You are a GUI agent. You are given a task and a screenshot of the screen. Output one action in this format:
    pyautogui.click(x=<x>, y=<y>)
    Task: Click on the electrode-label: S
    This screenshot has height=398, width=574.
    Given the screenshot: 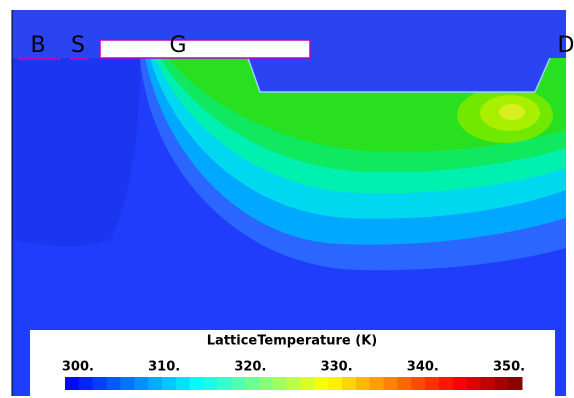 What is the action you would take?
    pyautogui.click(x=78, y=45)
    